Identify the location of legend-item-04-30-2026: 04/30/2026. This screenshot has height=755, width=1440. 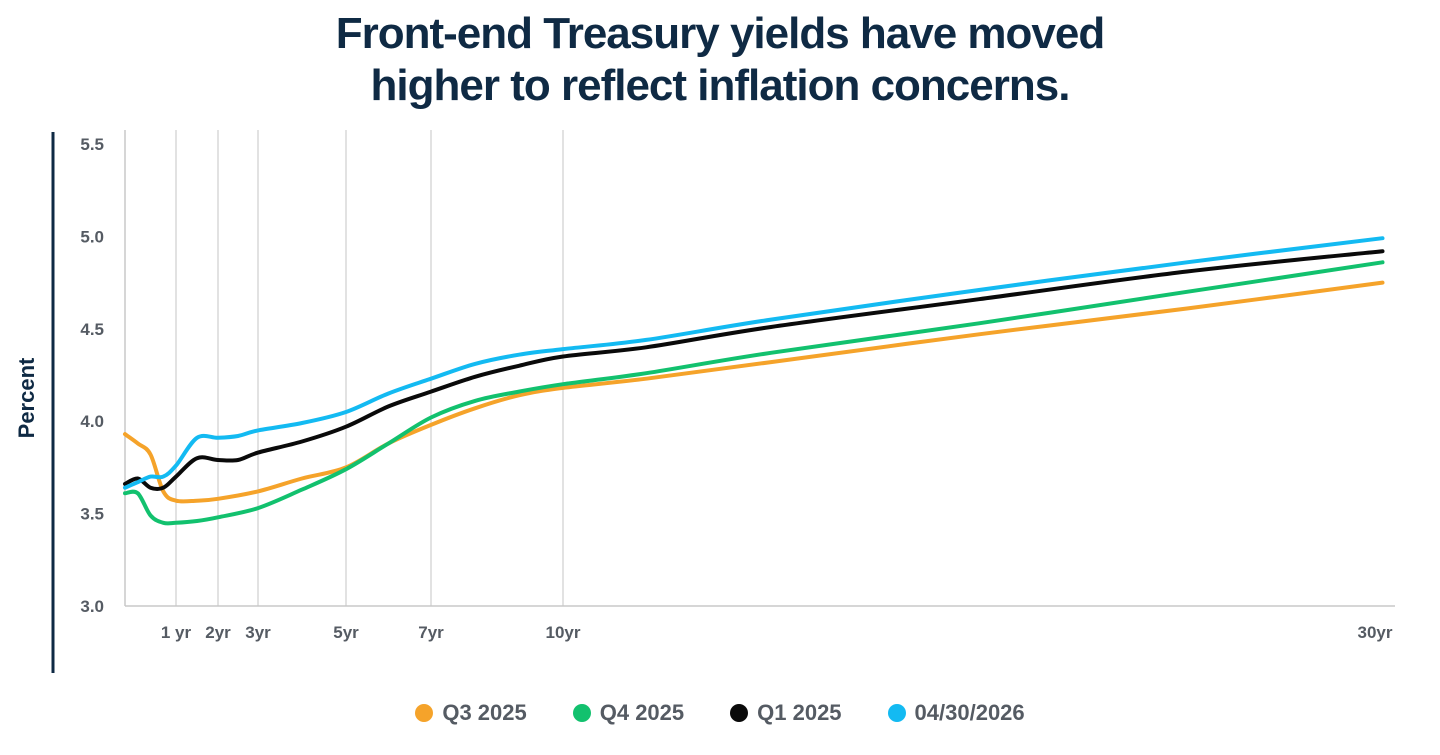
(956, 713).